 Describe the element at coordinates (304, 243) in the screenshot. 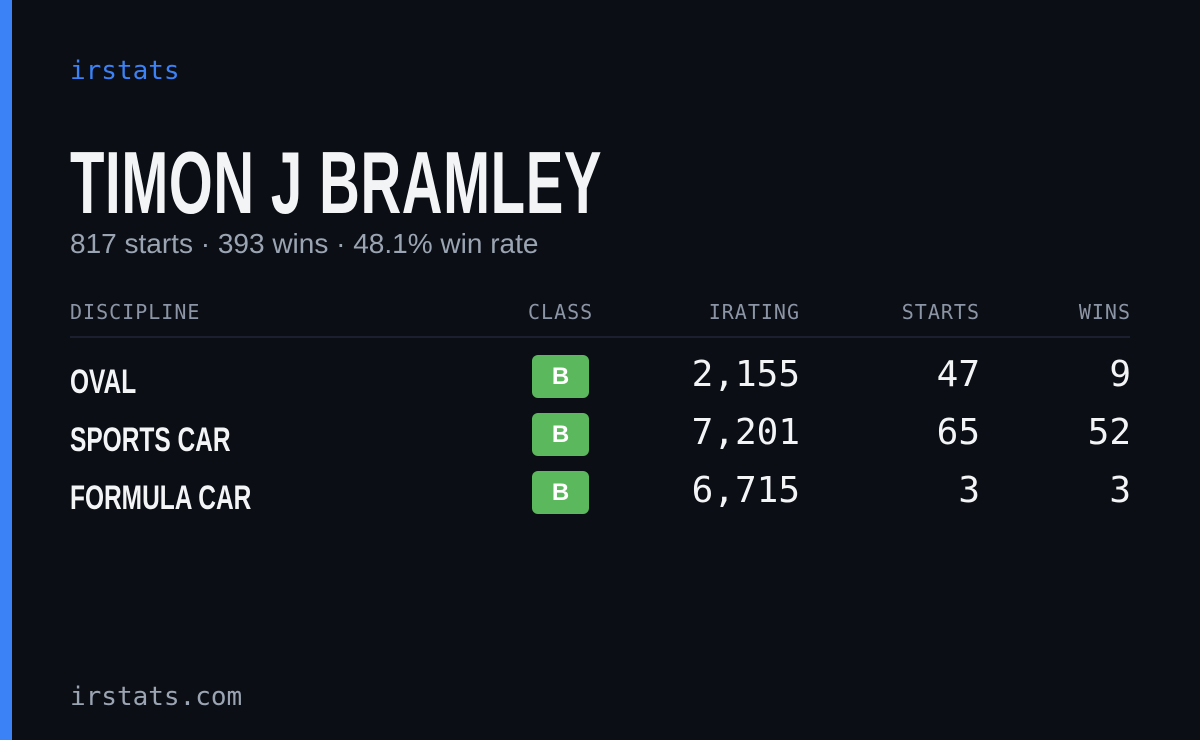

I see `summary: 817 starts · 393 wins · 48.1% win rate` at that location.